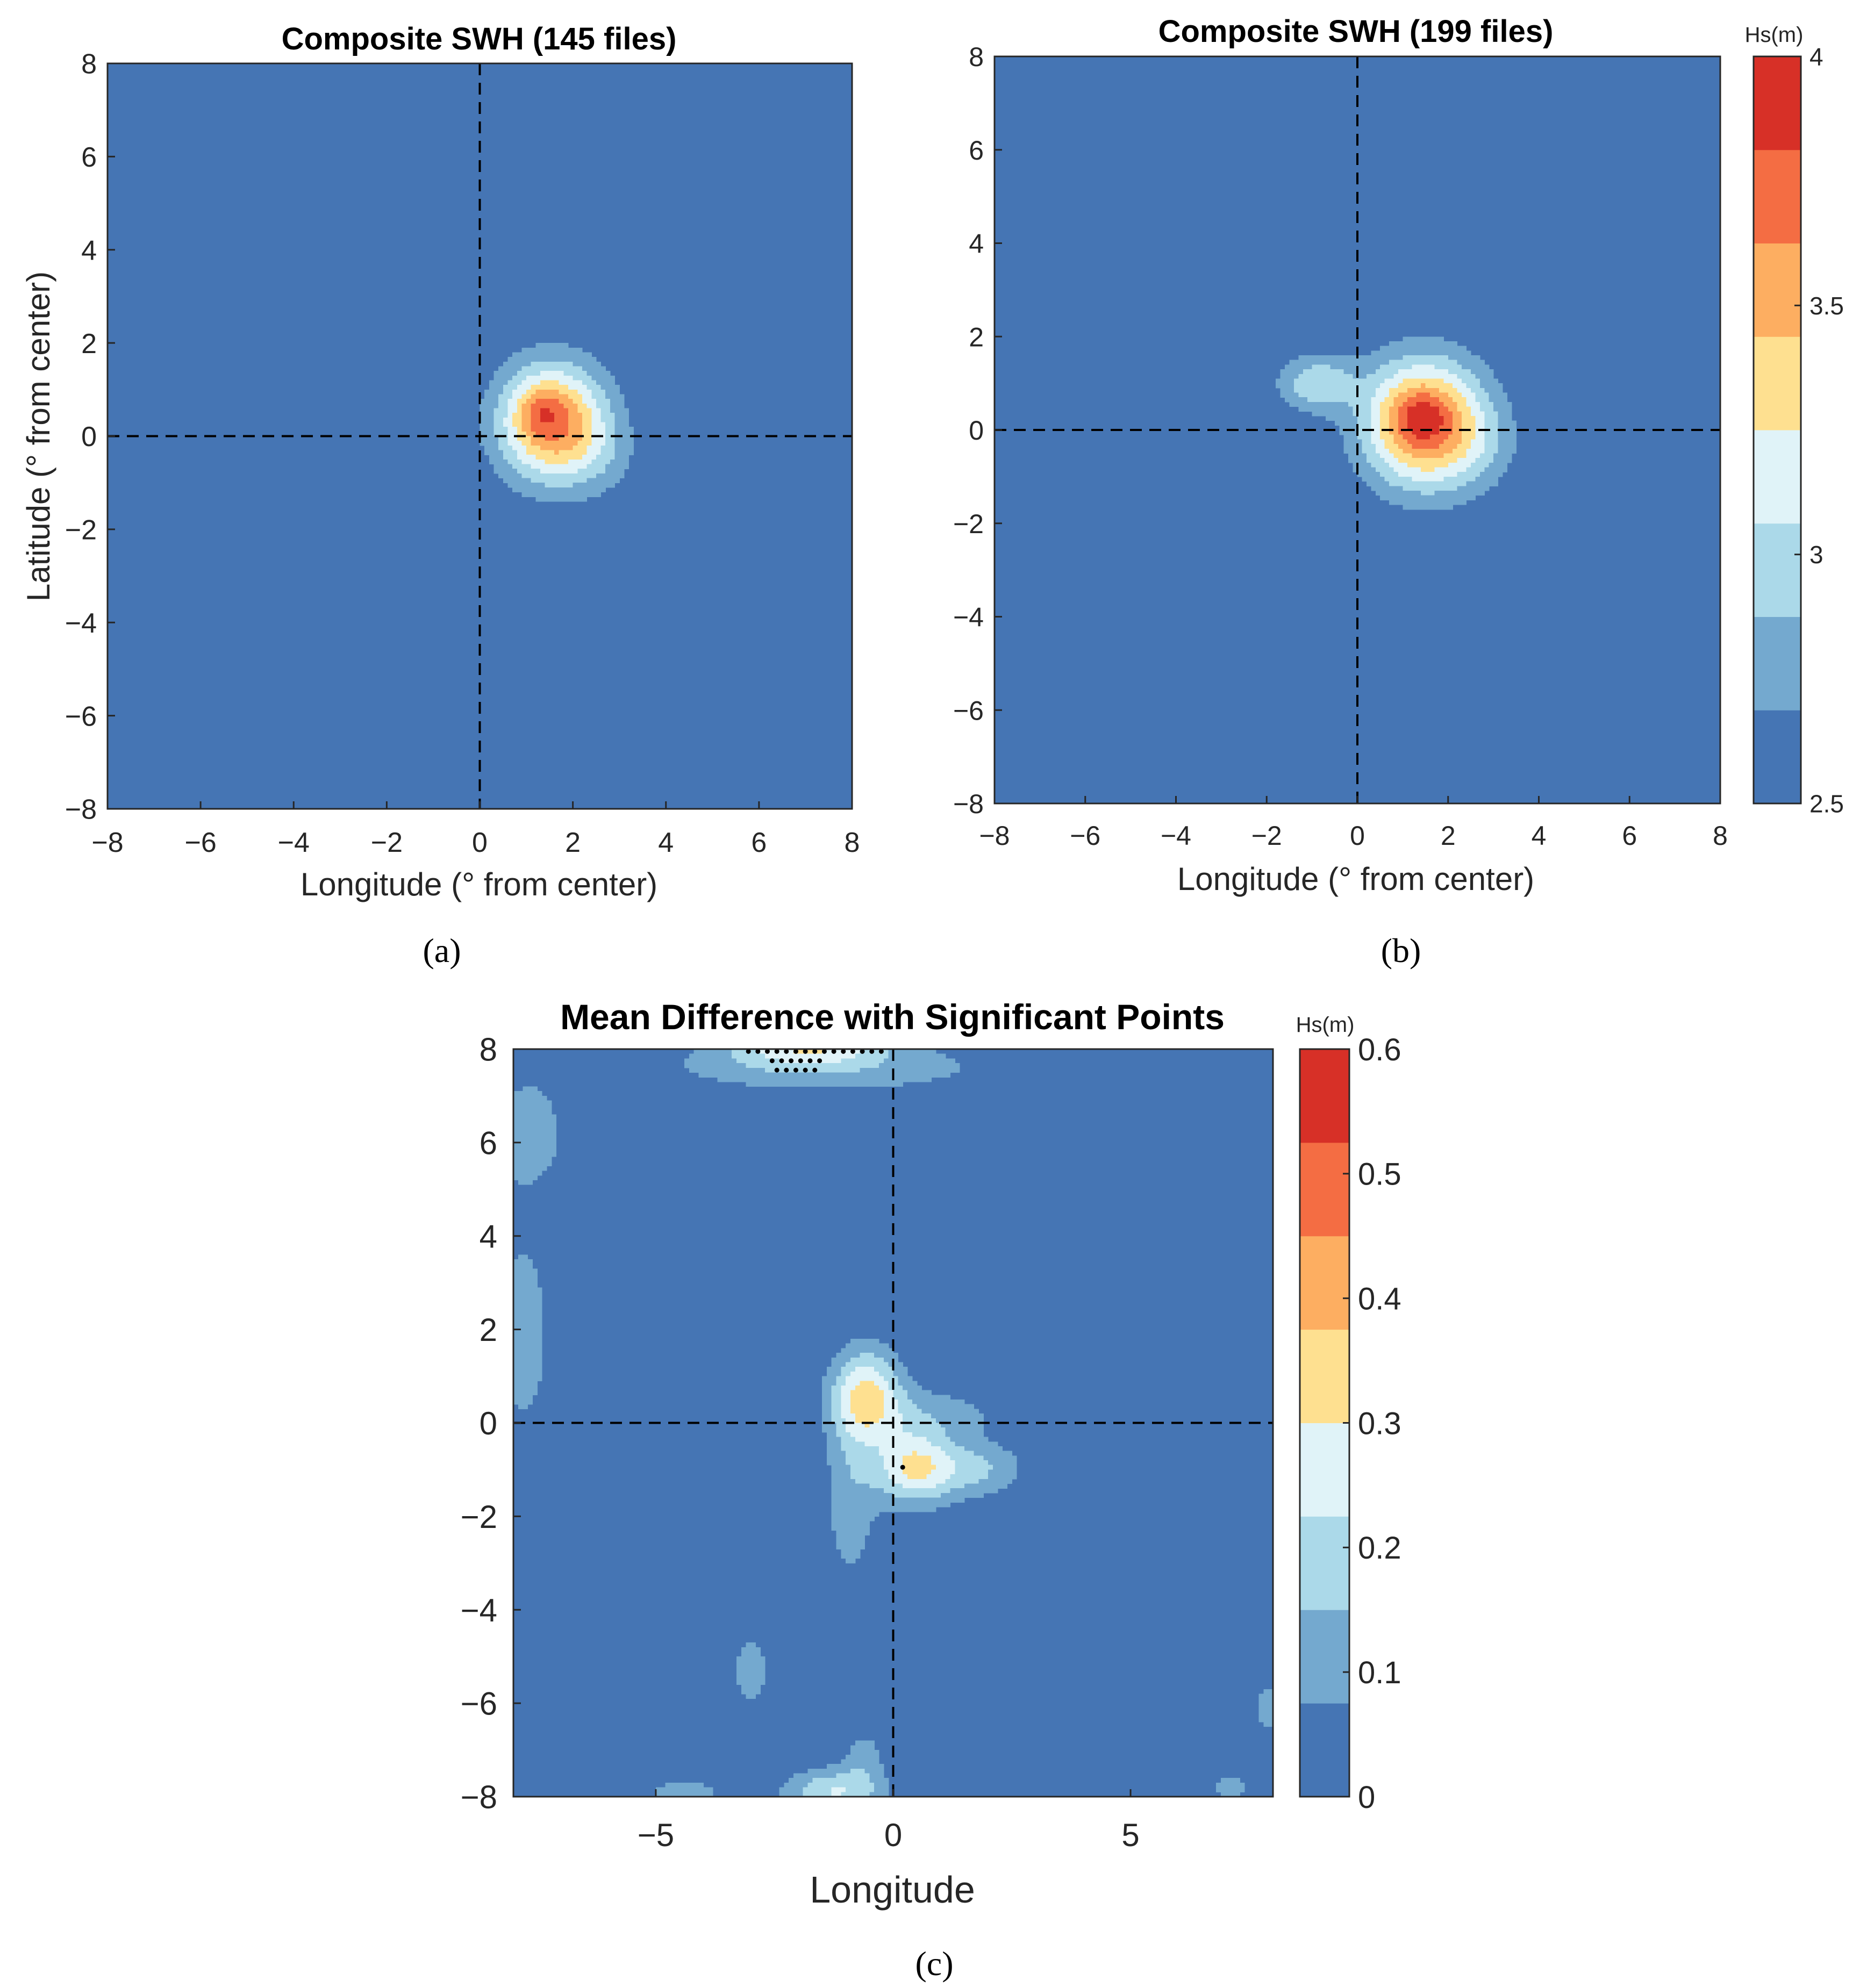  I want to click on x-tick-label: −2, so click(1266, 836).